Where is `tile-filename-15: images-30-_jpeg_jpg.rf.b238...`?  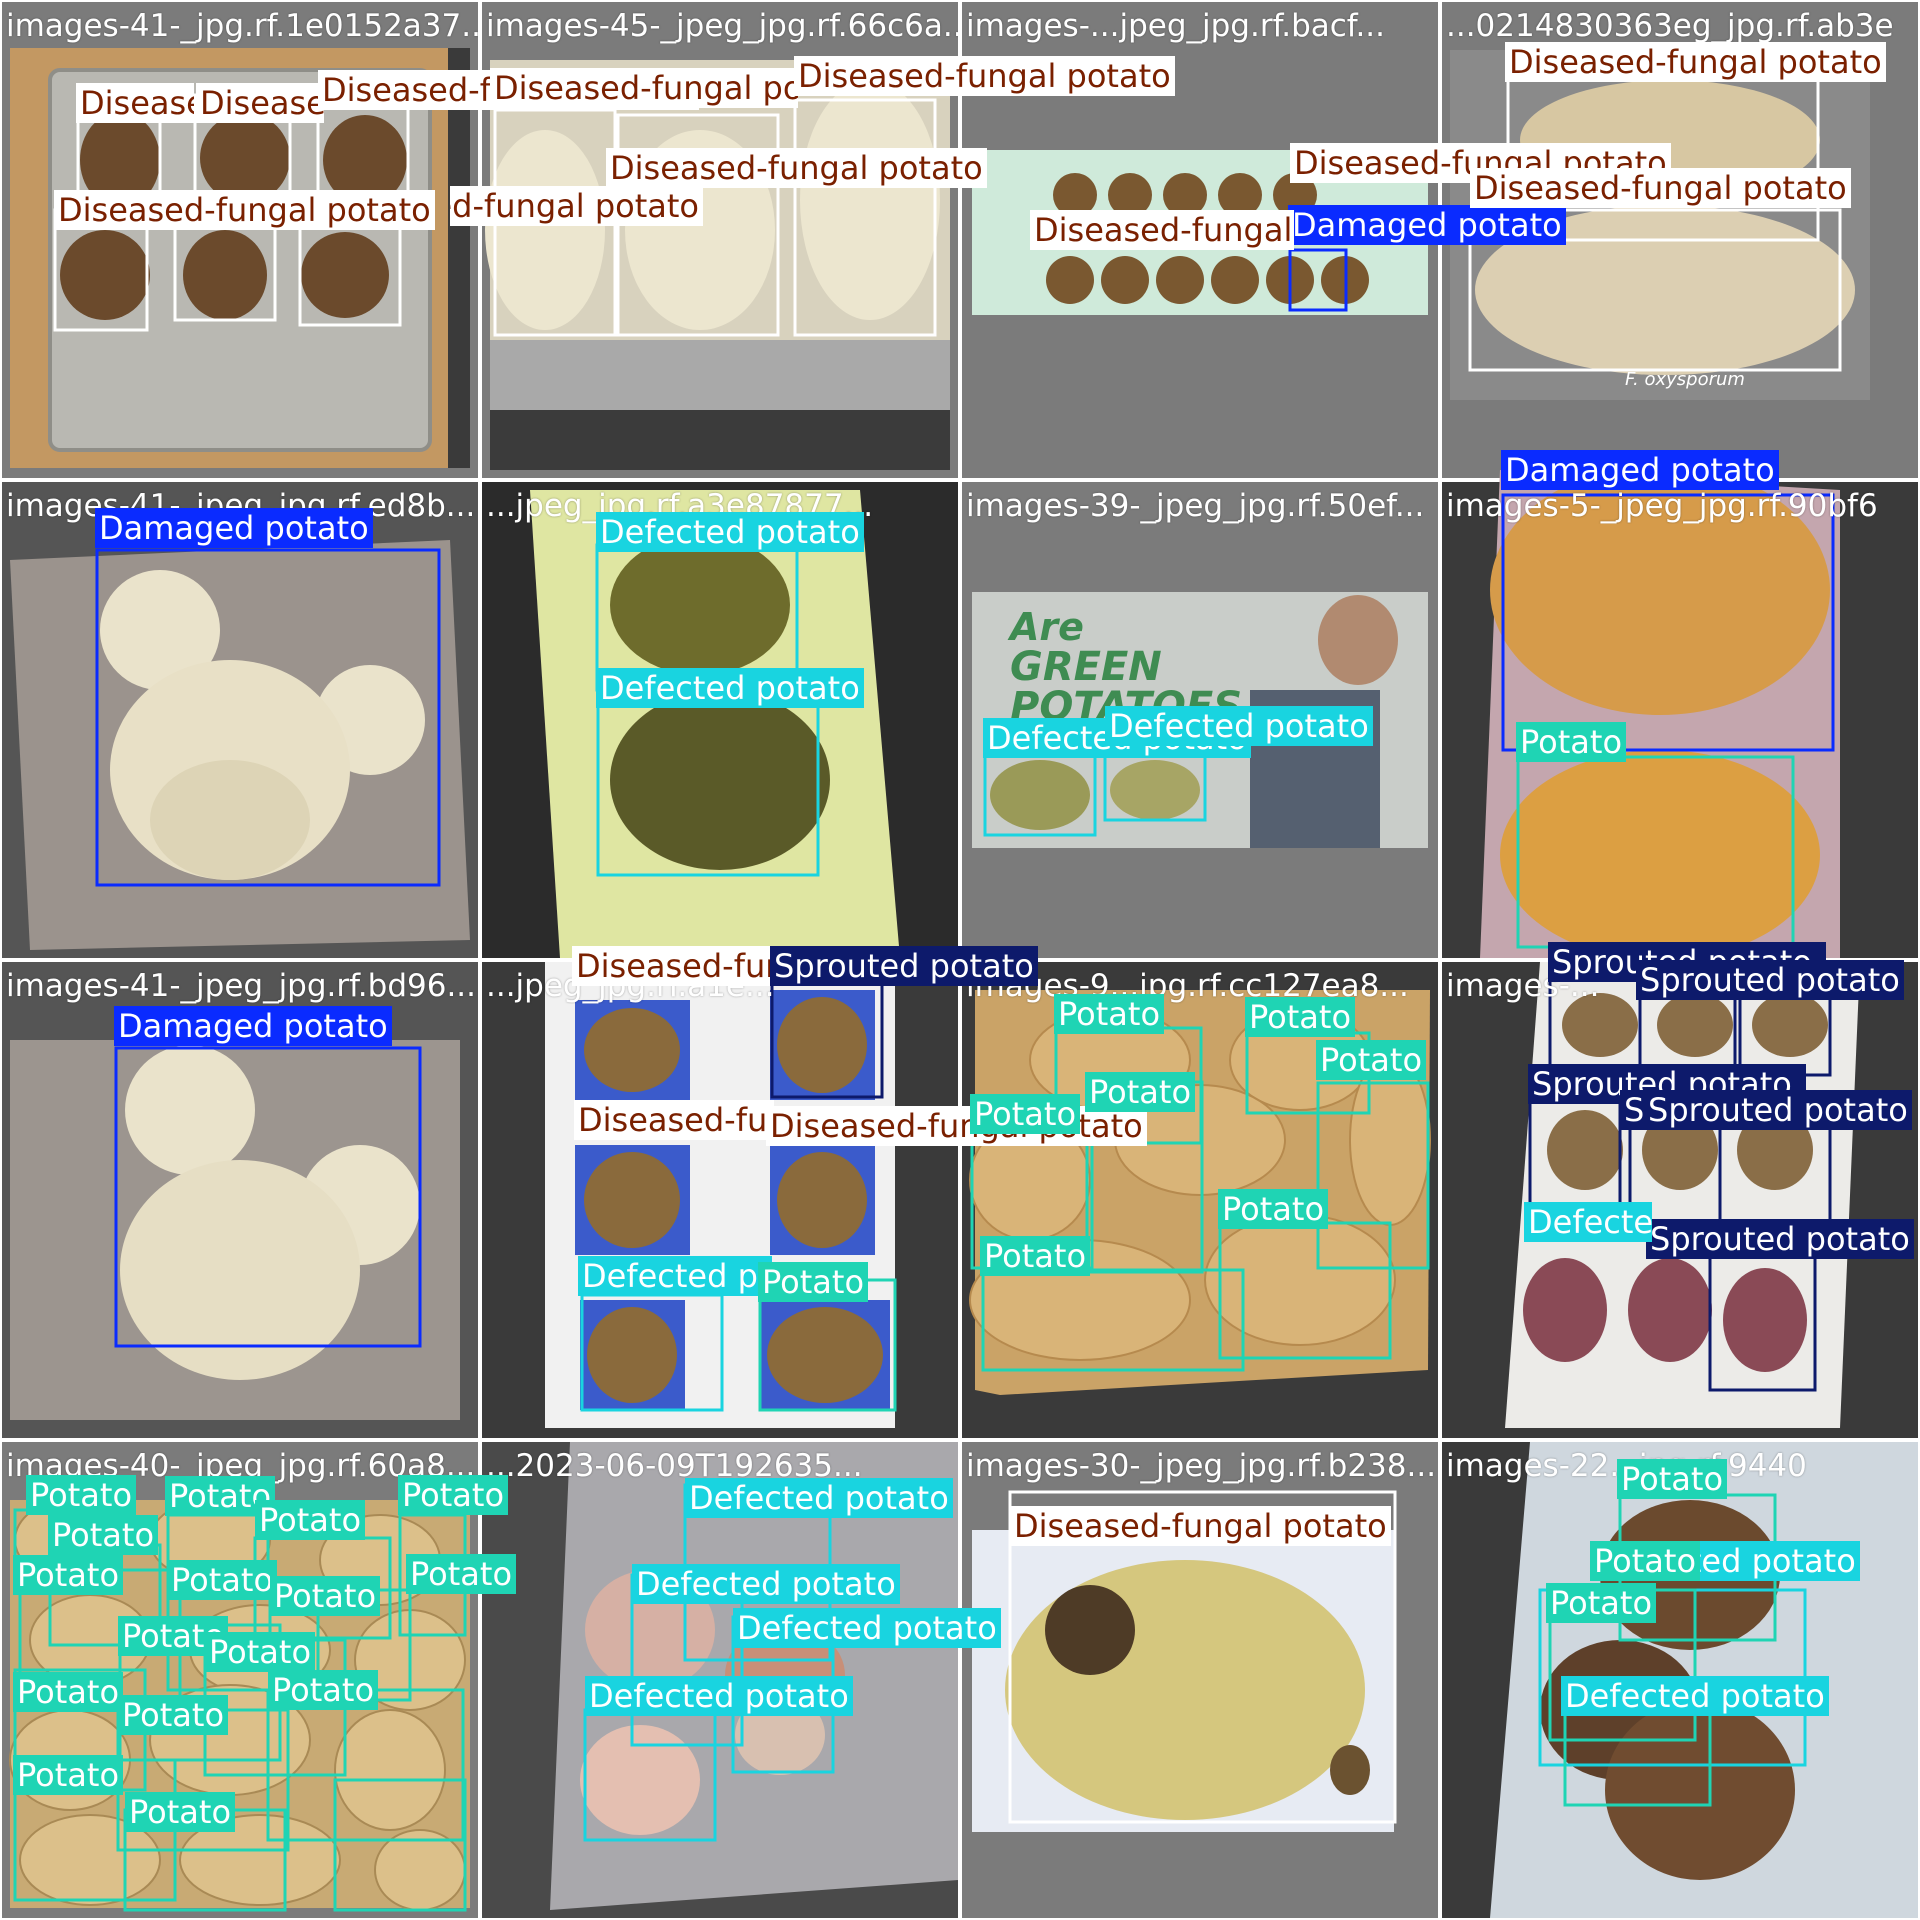
tile-filename-15: images-30-_jpeg_jpg.rf.b238... is located at coordinates (1201, 1466).